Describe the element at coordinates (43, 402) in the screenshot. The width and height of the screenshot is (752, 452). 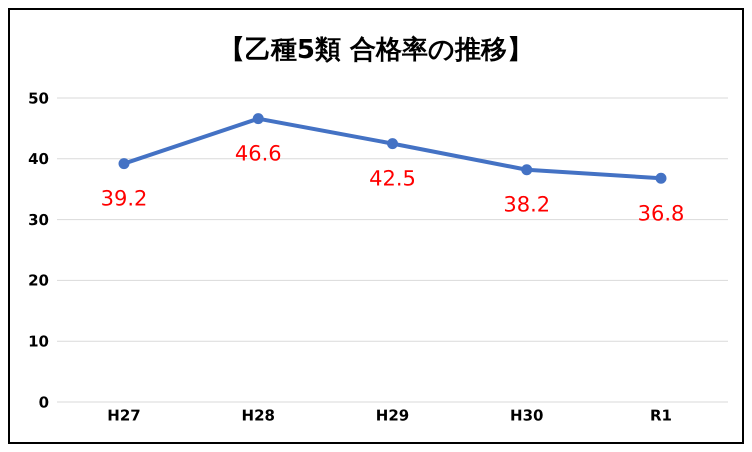
I see `y-tick-label: 0` at that location.